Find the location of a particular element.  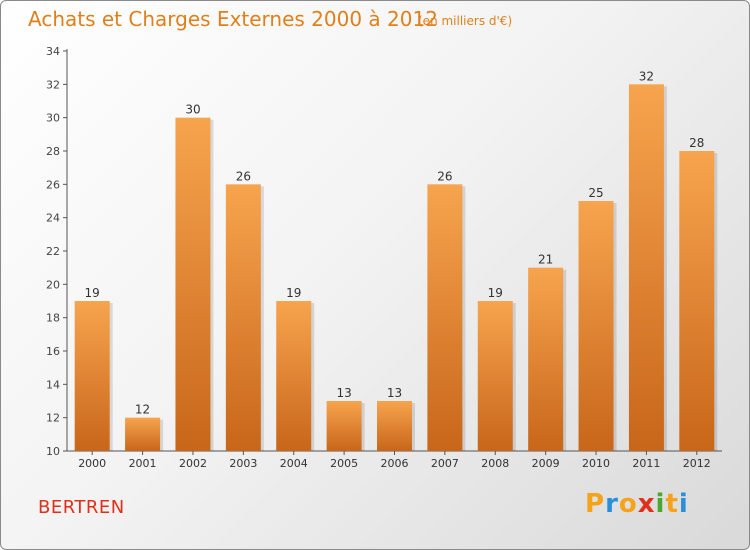

chart-subtitle: (en milliers d'€) is located at coordinates (465, 21).